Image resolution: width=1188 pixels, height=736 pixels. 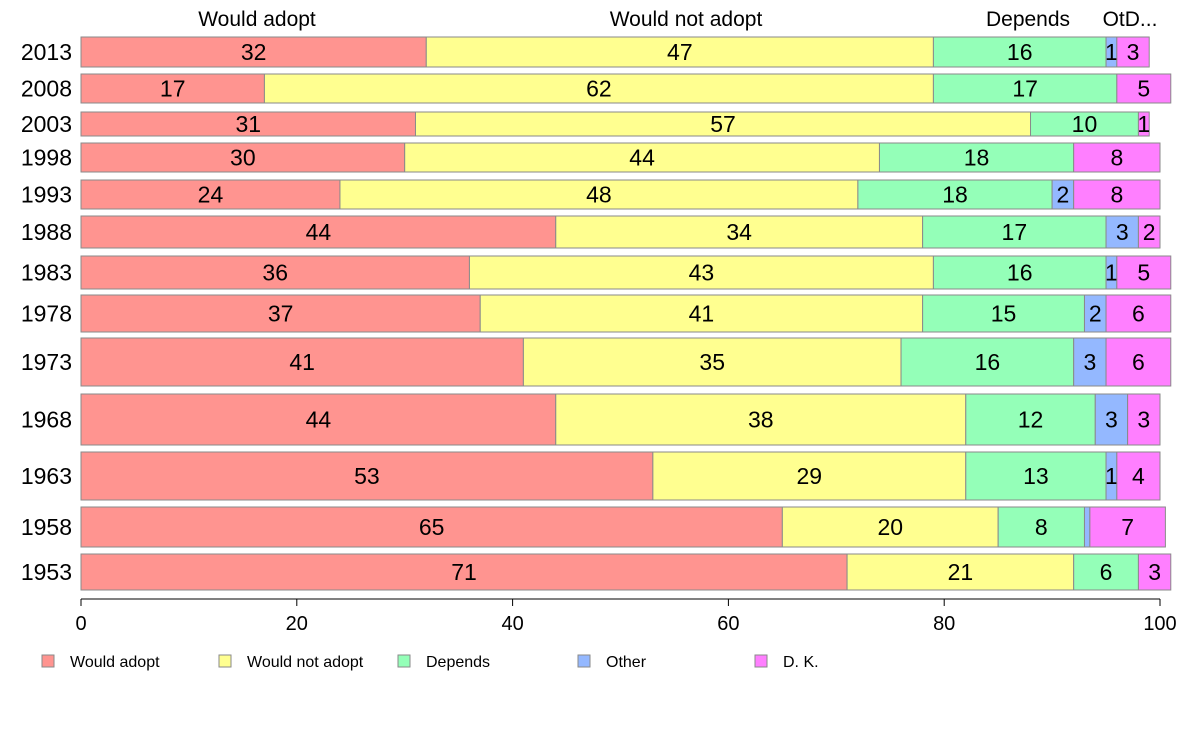 What do you see at coordinates (680, 52) in the screenshot?
I see `data-label: 47` at bounding box center [680, 52].